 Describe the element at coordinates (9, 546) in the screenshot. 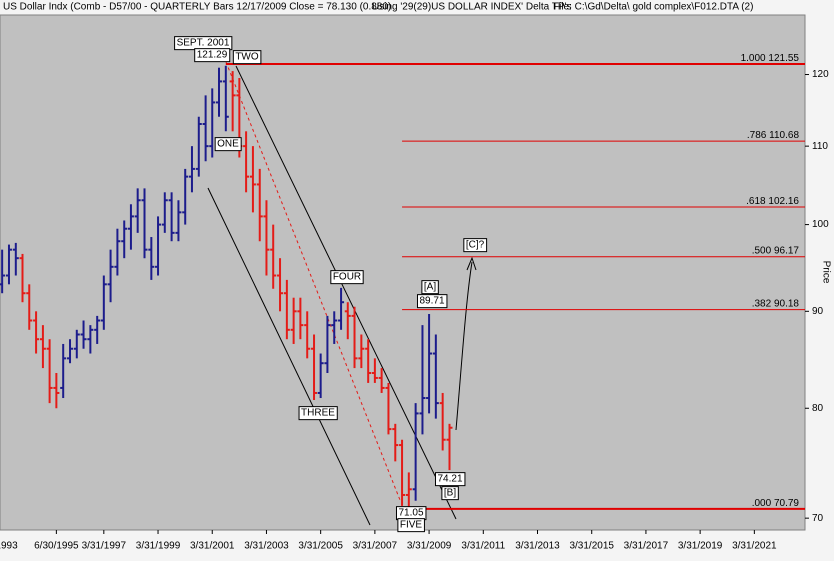

I see `x-tick-label: 3/31/1993` at that location.